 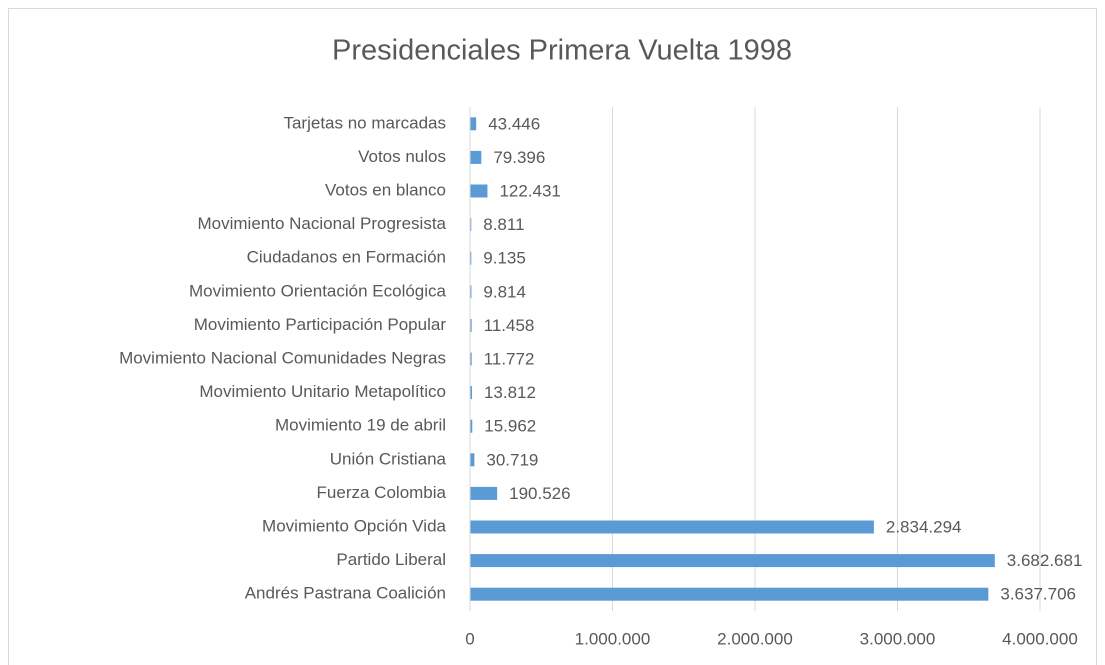 I want to click on data-label: 15.962, so click(x=510, y=426).